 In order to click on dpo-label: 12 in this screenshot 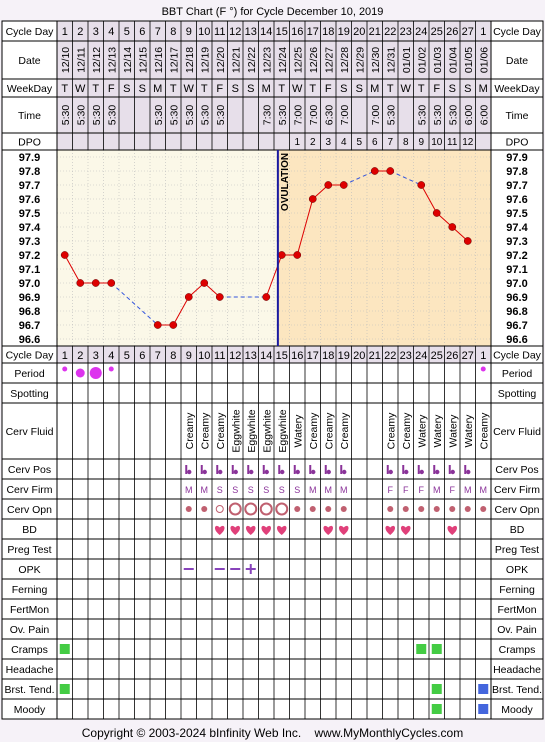, I will do `click(468, 142)`.